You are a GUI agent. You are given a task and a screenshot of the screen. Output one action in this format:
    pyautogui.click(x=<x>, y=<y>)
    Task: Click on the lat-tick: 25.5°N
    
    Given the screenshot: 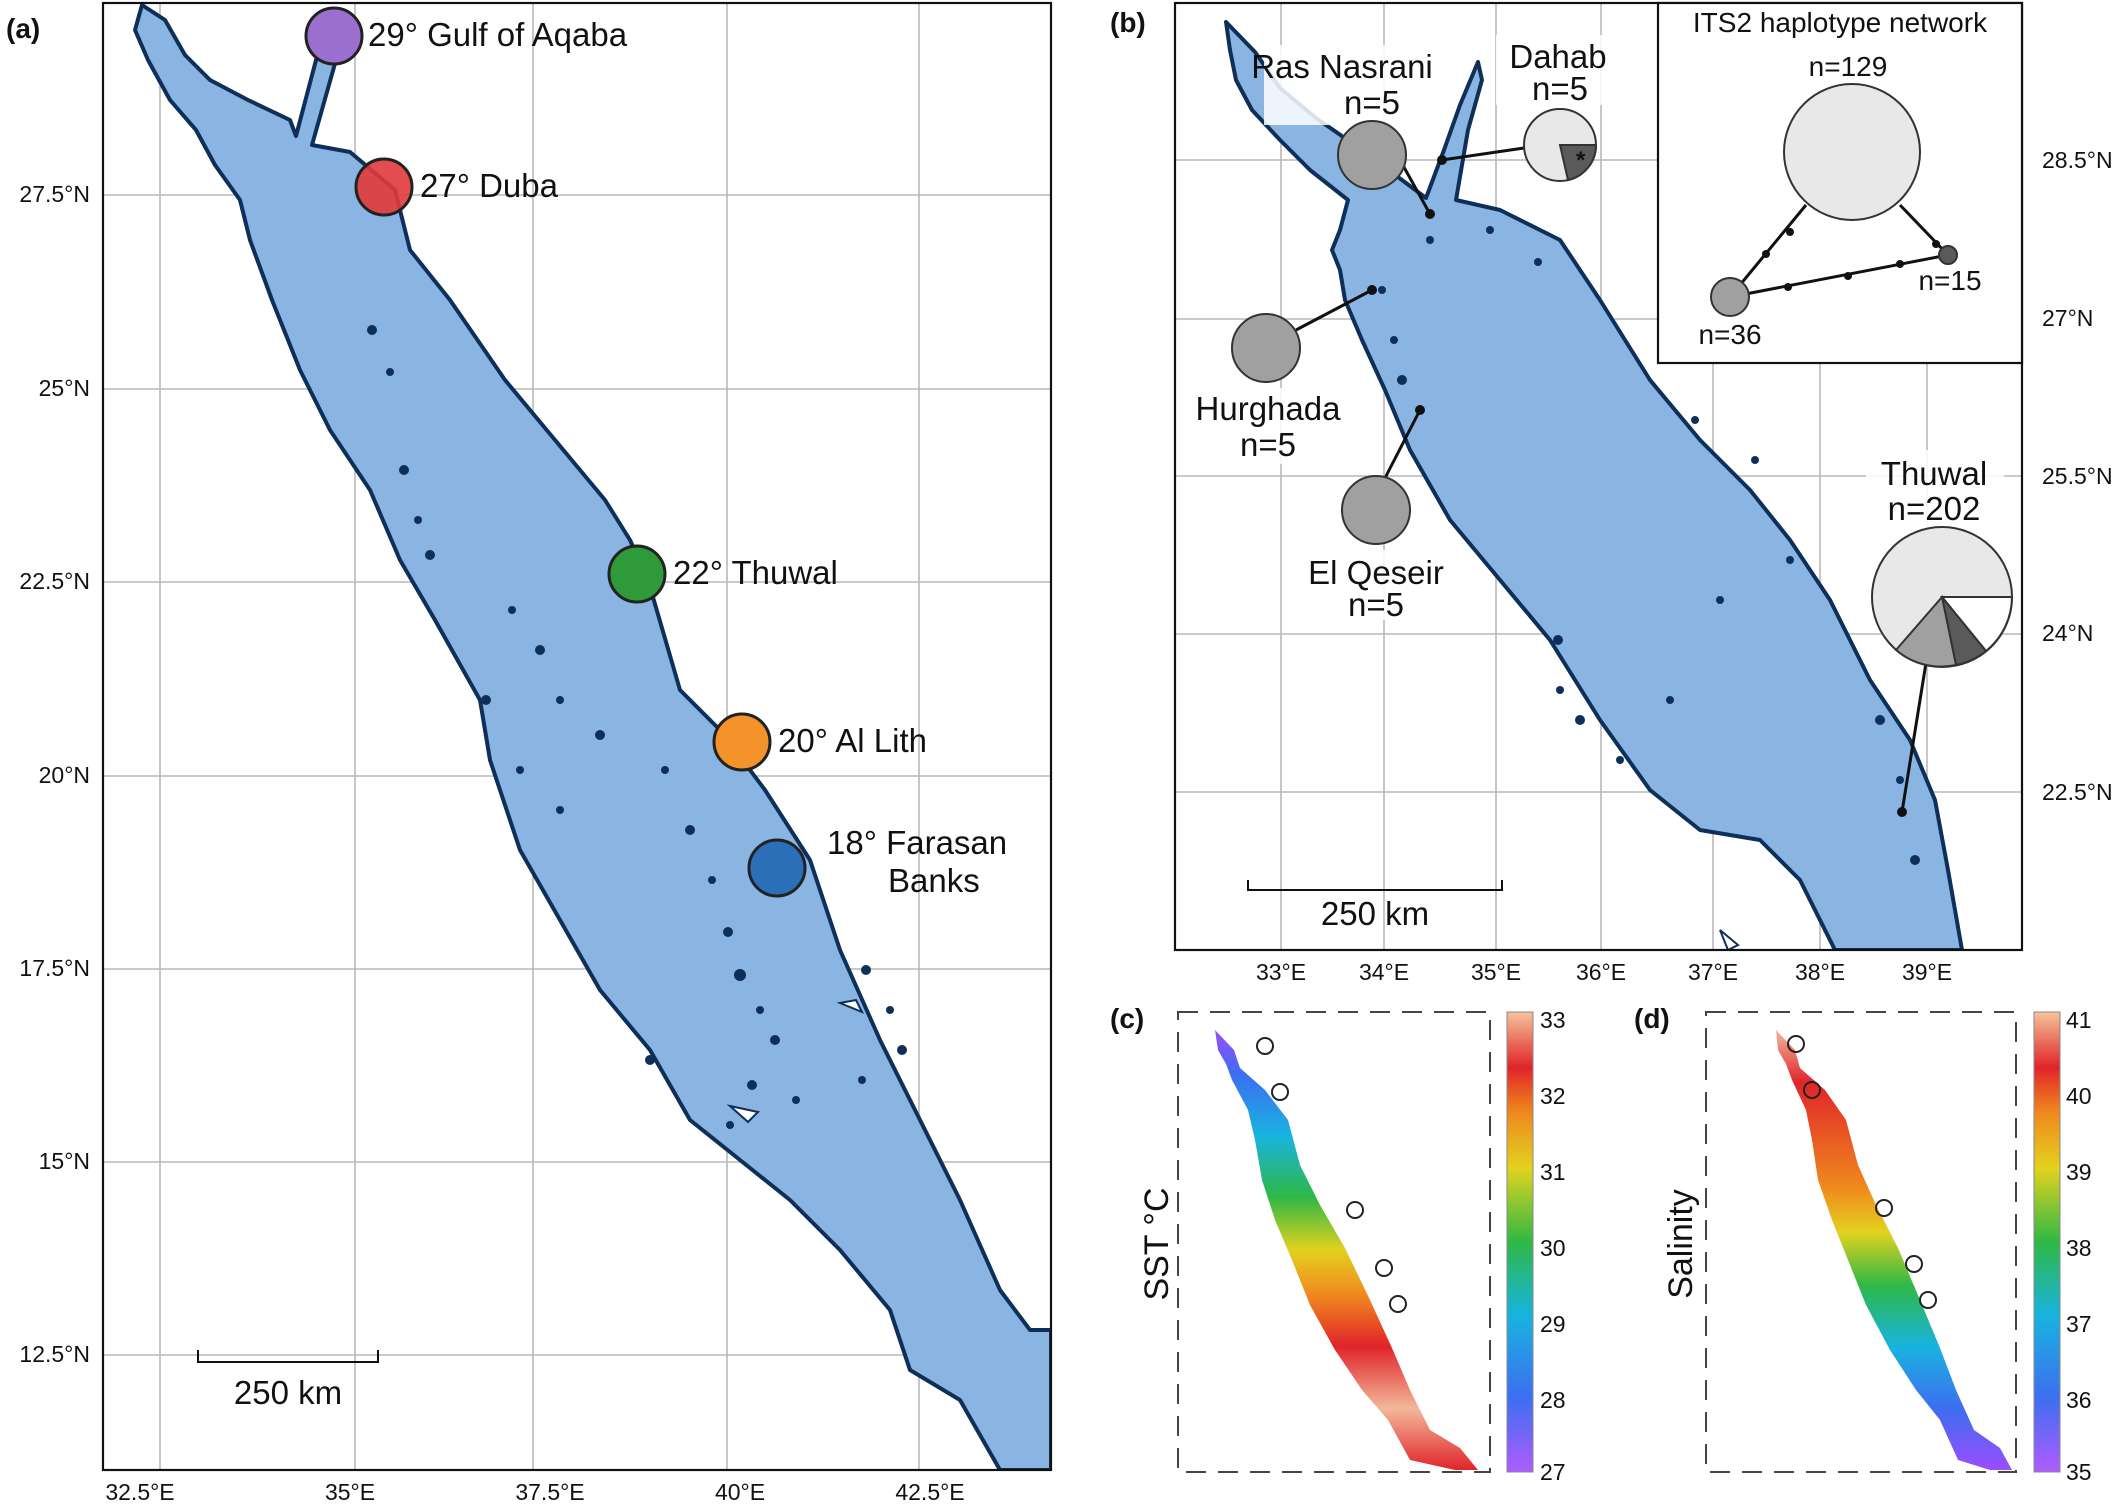 What is the action you would take?
    pyautogui.click(x=2077, y=476)
    